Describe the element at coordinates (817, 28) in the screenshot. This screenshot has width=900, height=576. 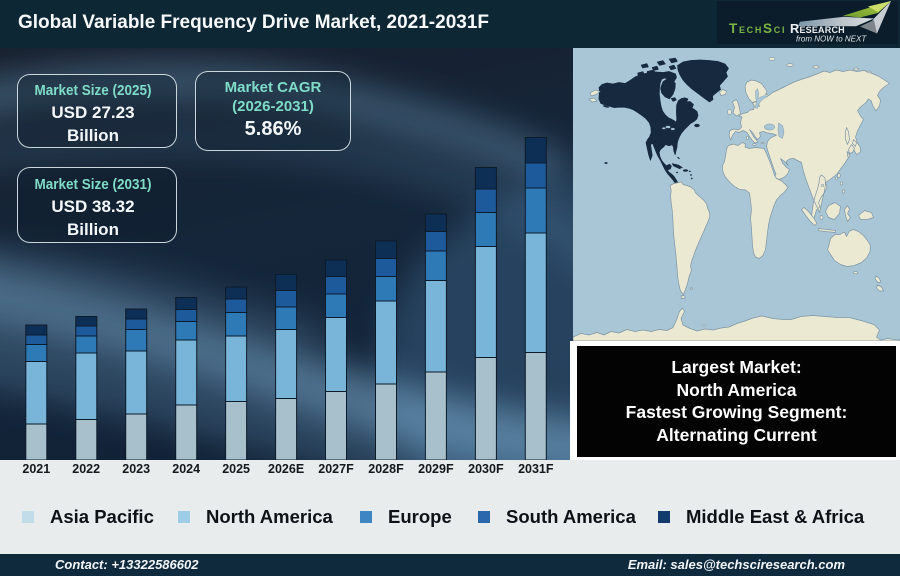
I see `svg-text: Research` at that location.